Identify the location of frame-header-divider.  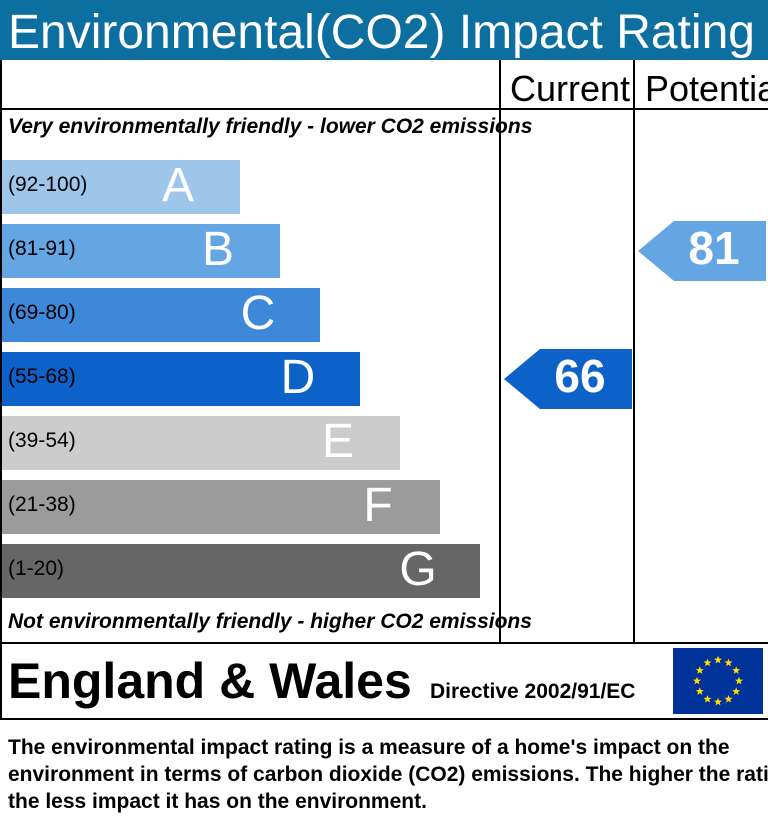
(384, 109).